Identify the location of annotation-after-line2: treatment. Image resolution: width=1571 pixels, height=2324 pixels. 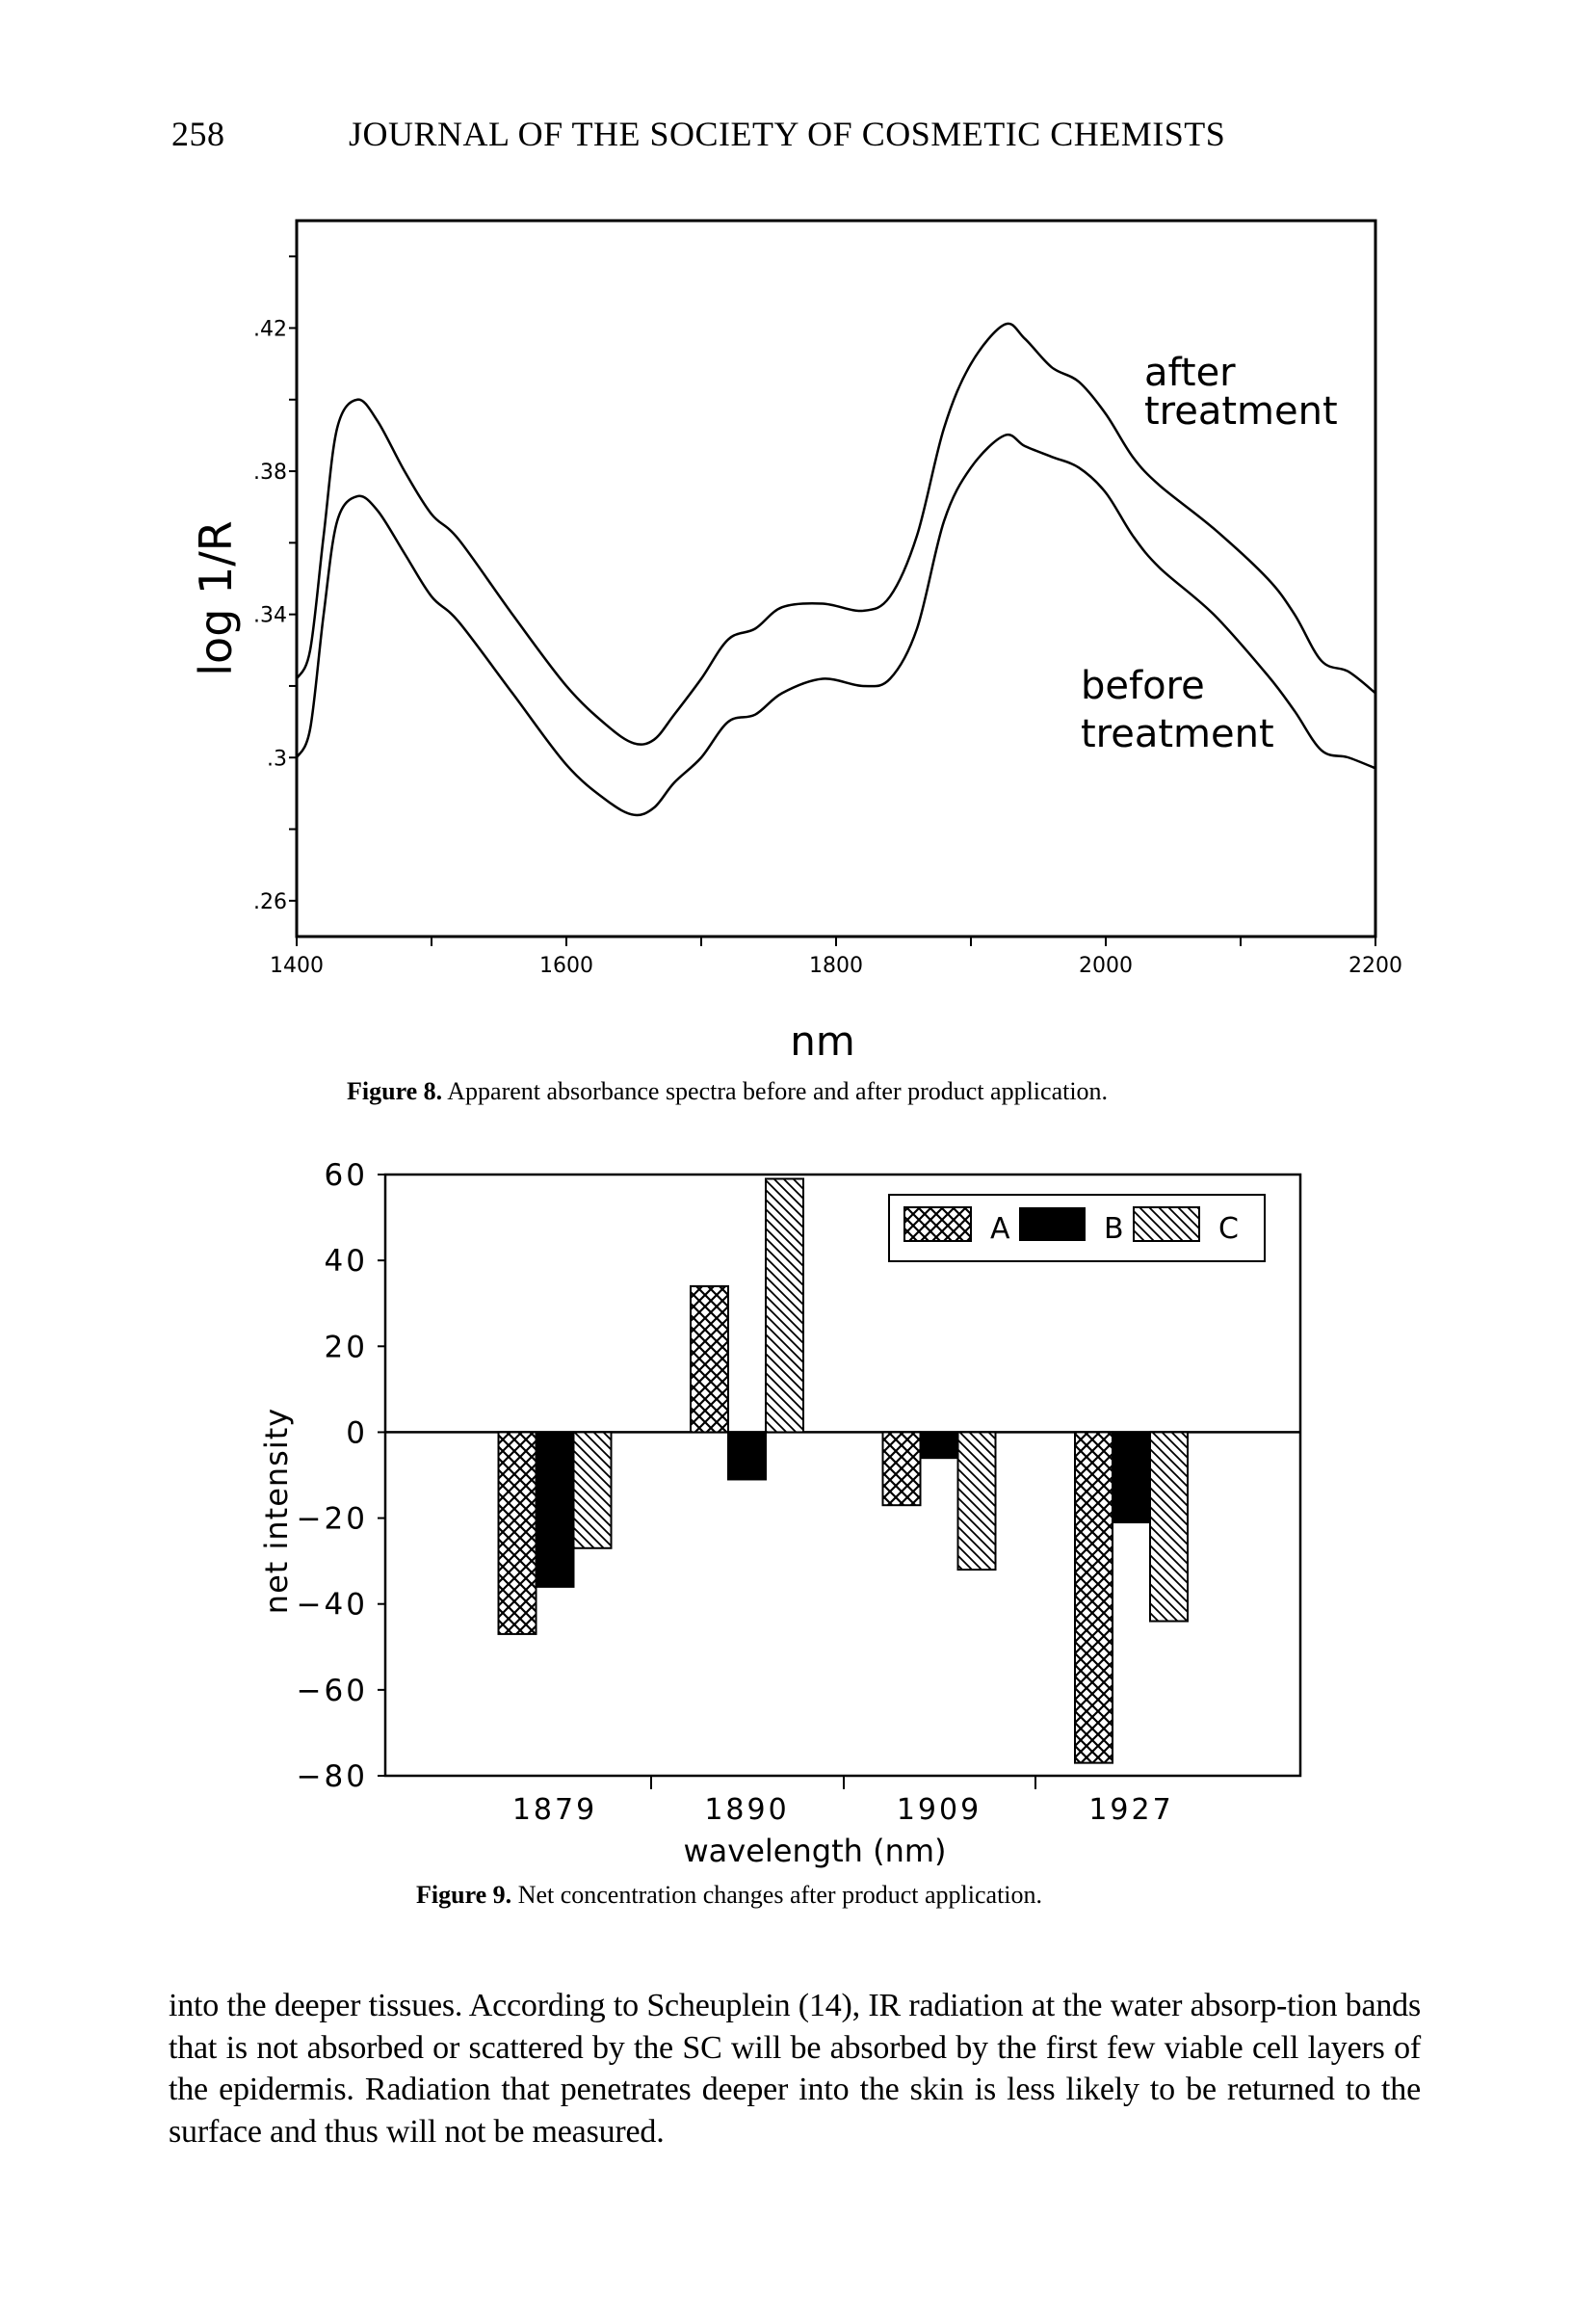
(1241, 412).